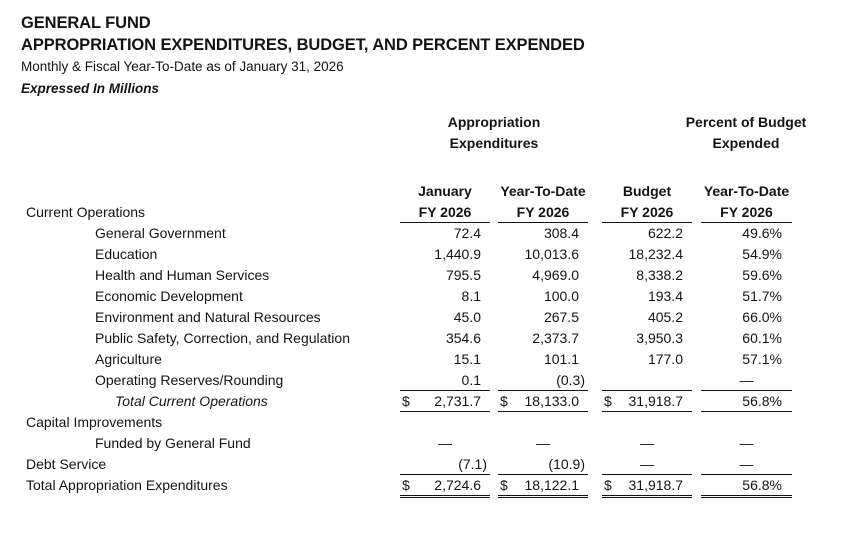 The height and width of the screenshot is (540, 856). What do you see at coordinates (552, 484) in the screenshot?
I see `amount: 18,122.1` at bounding box center [552, 484].